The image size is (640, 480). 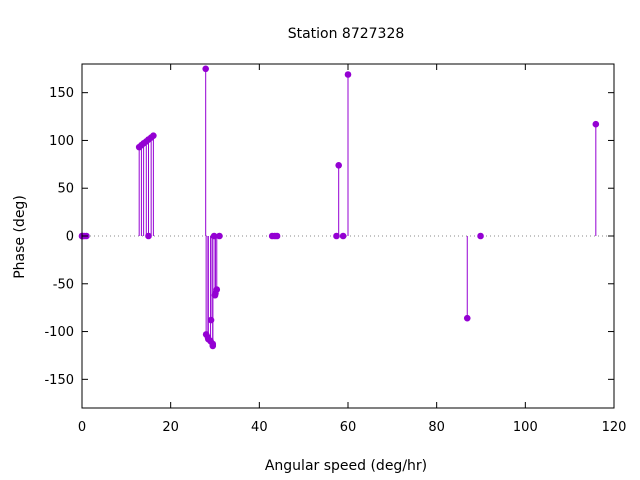 I want to click on y-tick-label-6: 150, so click(x=61, y=93).